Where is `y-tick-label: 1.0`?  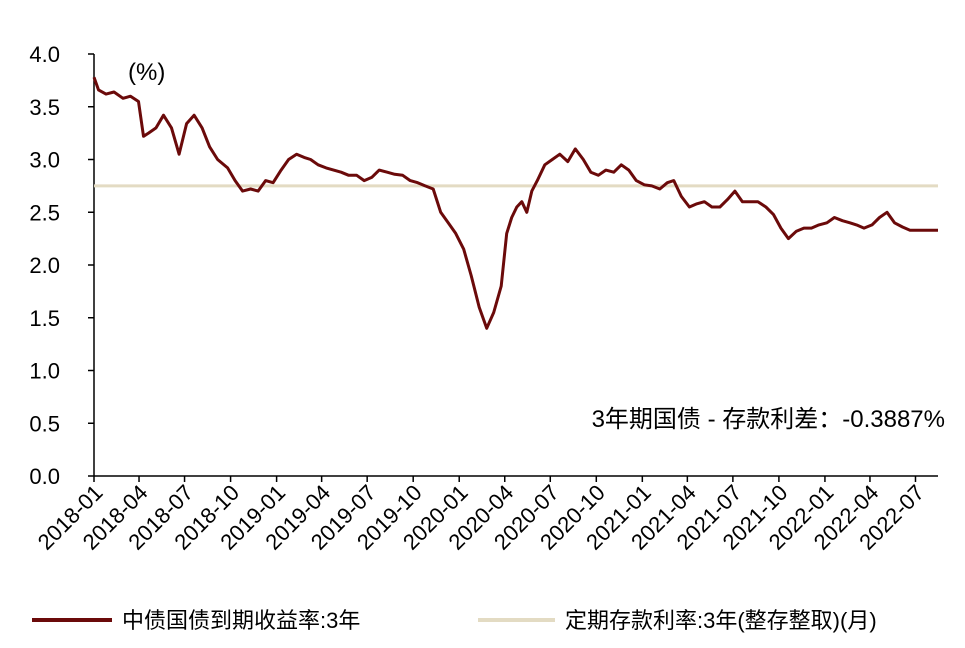
y-tick-label: 1.0 is located at coordinates (44, 371).